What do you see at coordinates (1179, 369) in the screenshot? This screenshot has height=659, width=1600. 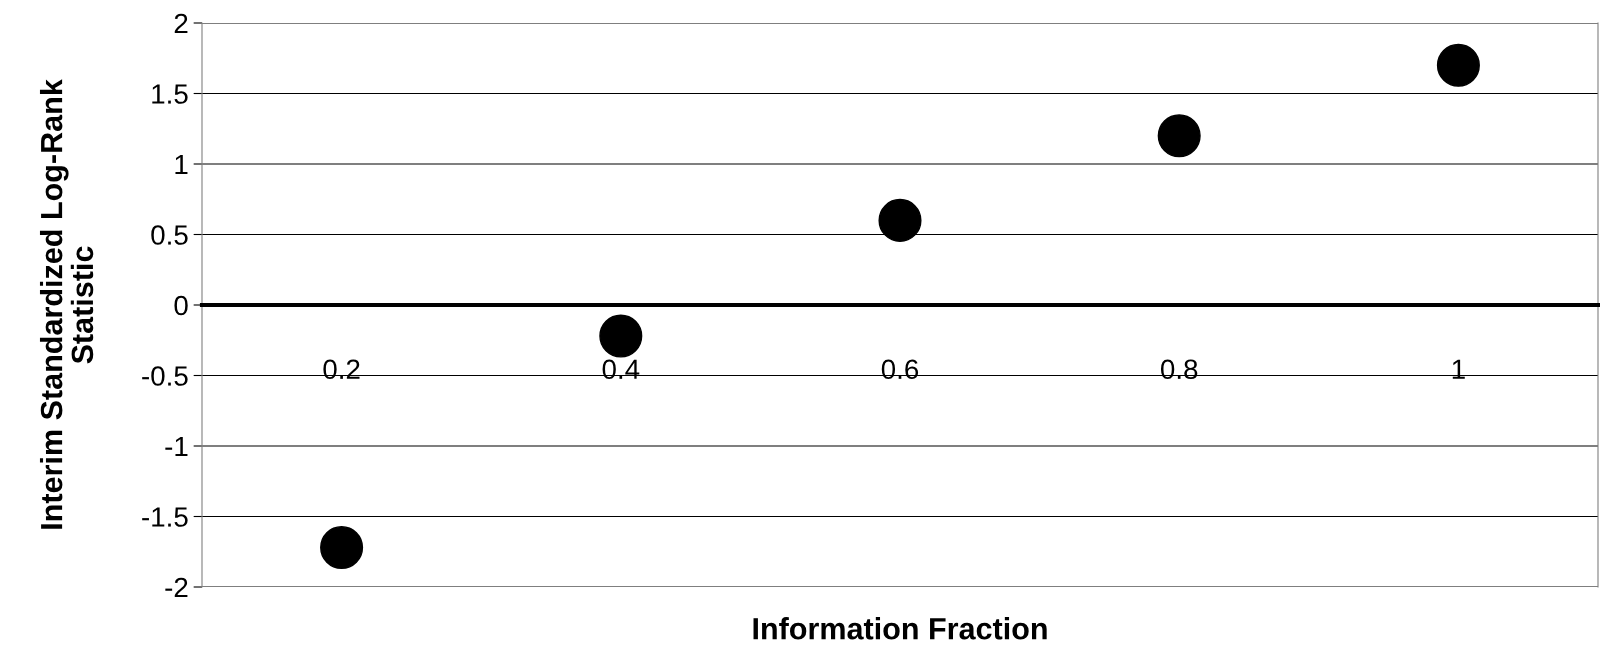 I see `x-tick-label: 0.8` at bounding box center [1179, 369].